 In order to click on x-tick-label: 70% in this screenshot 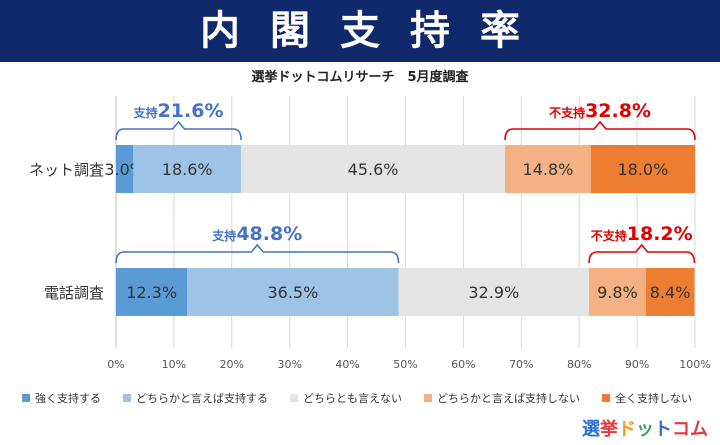, I will do `click(521, 364)`.